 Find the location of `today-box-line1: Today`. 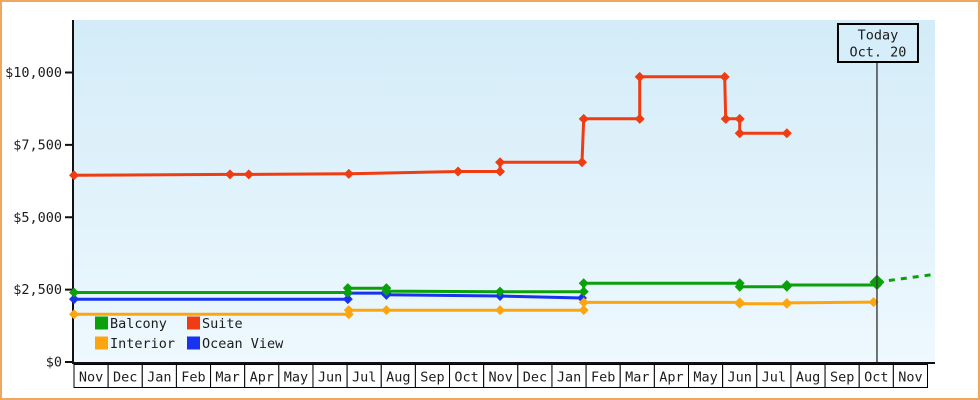

today-box-line1: Today is located at coordinates (878, 36).